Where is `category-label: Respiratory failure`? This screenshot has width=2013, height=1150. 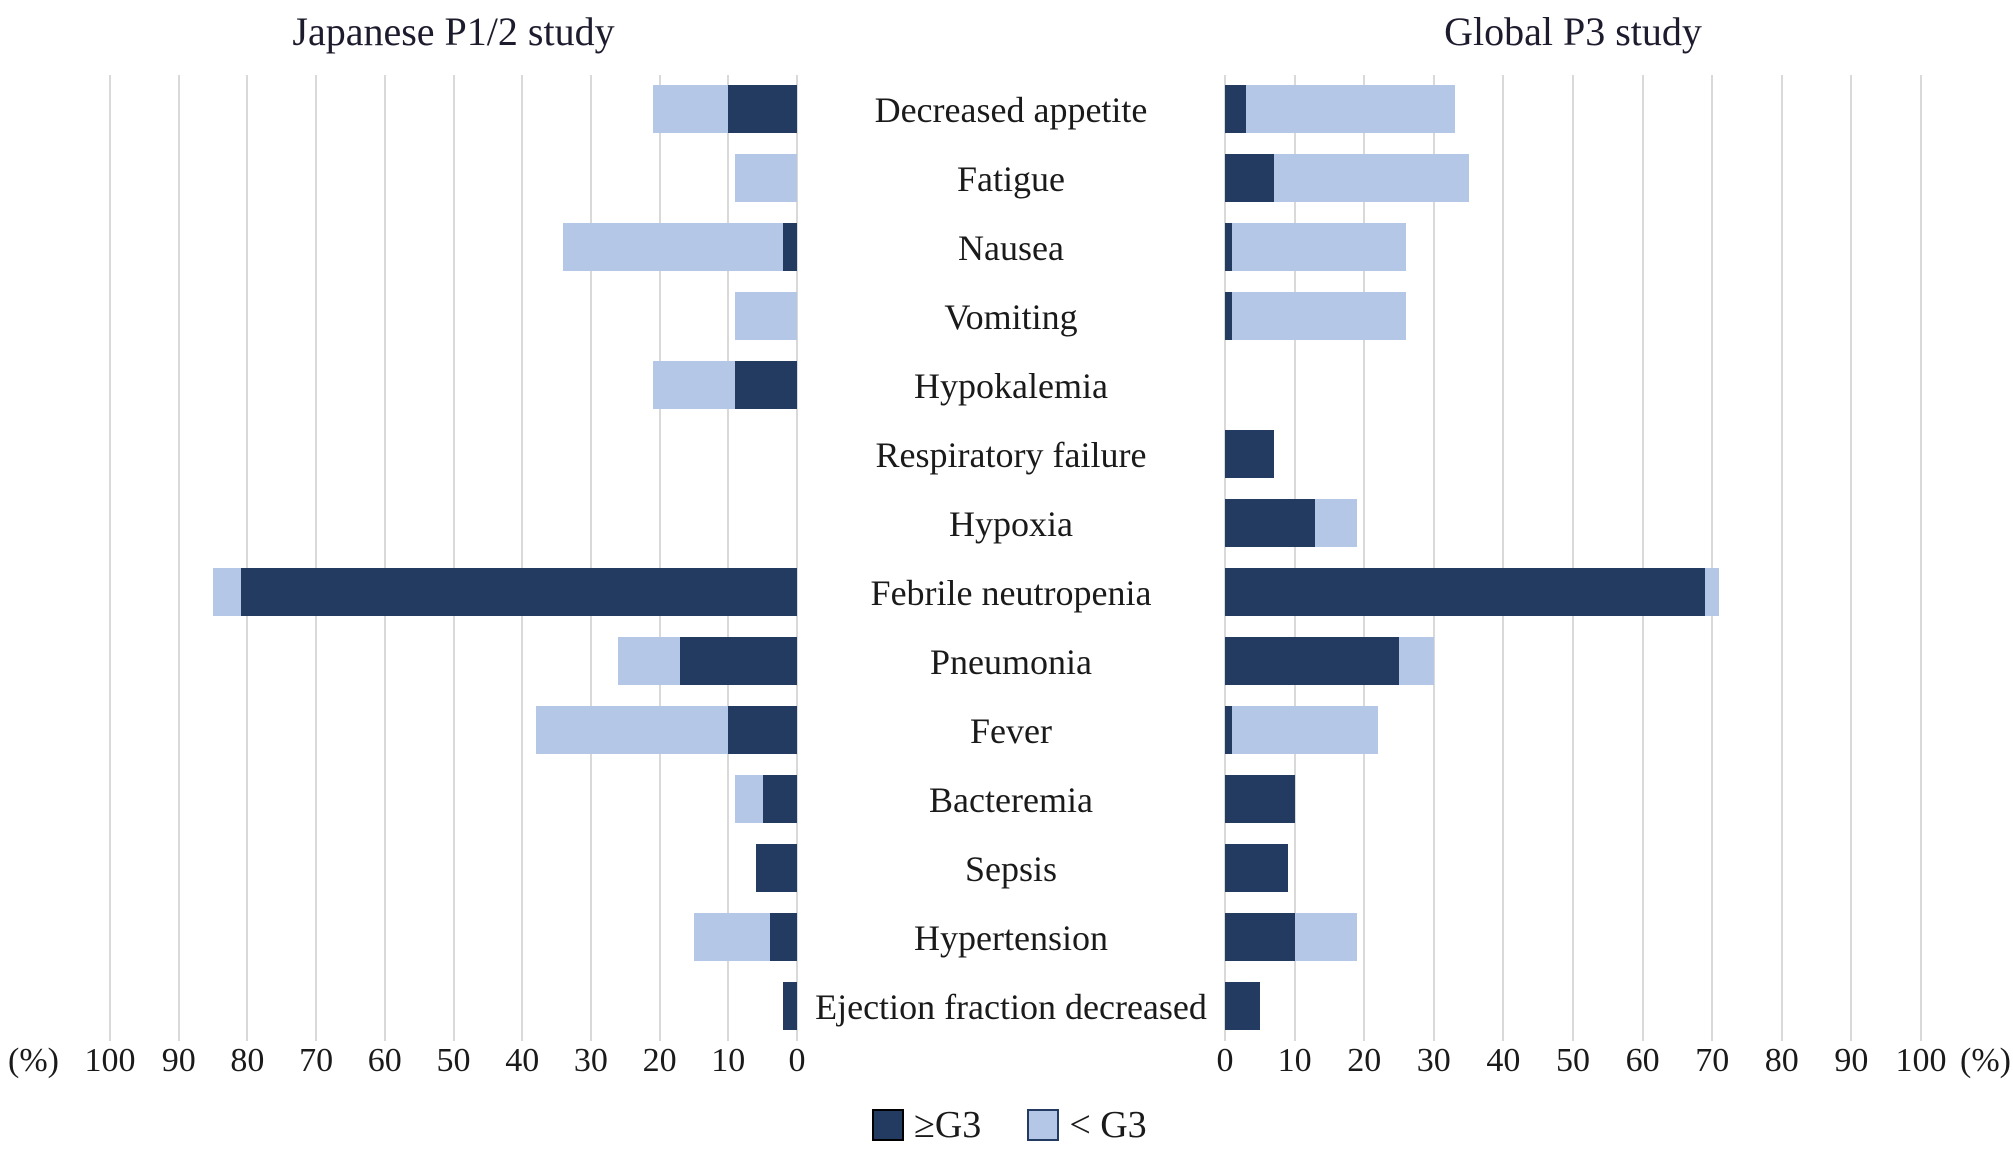 category-label: Respiratory failure is located at coordinates (1011, 454).